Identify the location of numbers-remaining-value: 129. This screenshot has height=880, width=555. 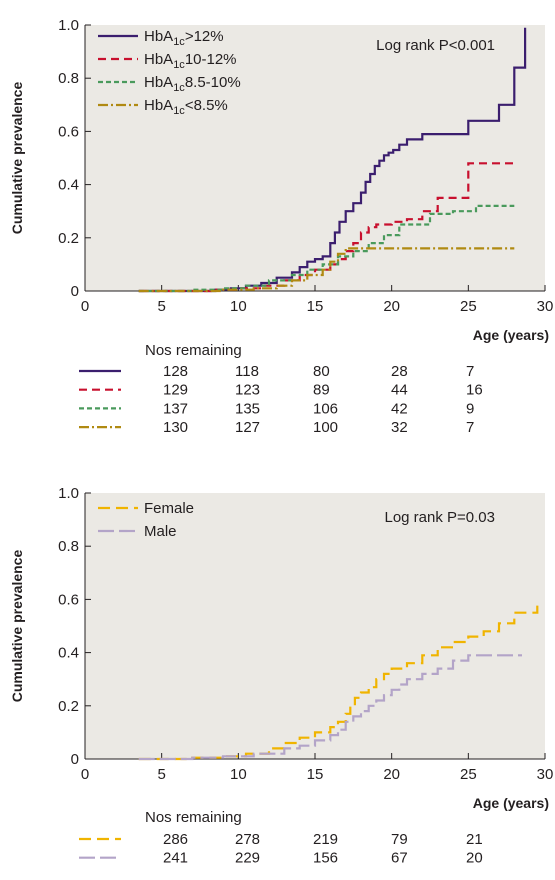
(175, 390).